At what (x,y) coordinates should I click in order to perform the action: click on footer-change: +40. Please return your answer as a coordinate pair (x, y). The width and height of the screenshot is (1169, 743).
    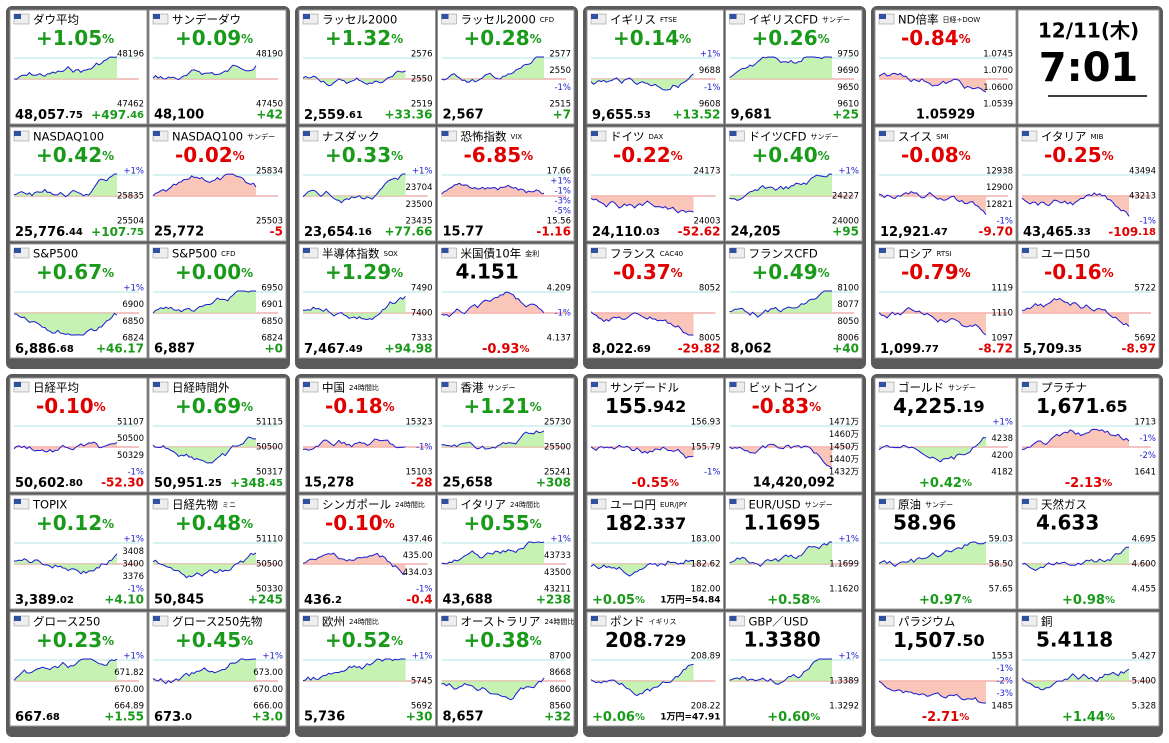
    Looking at the image, I should click on (845, 349).